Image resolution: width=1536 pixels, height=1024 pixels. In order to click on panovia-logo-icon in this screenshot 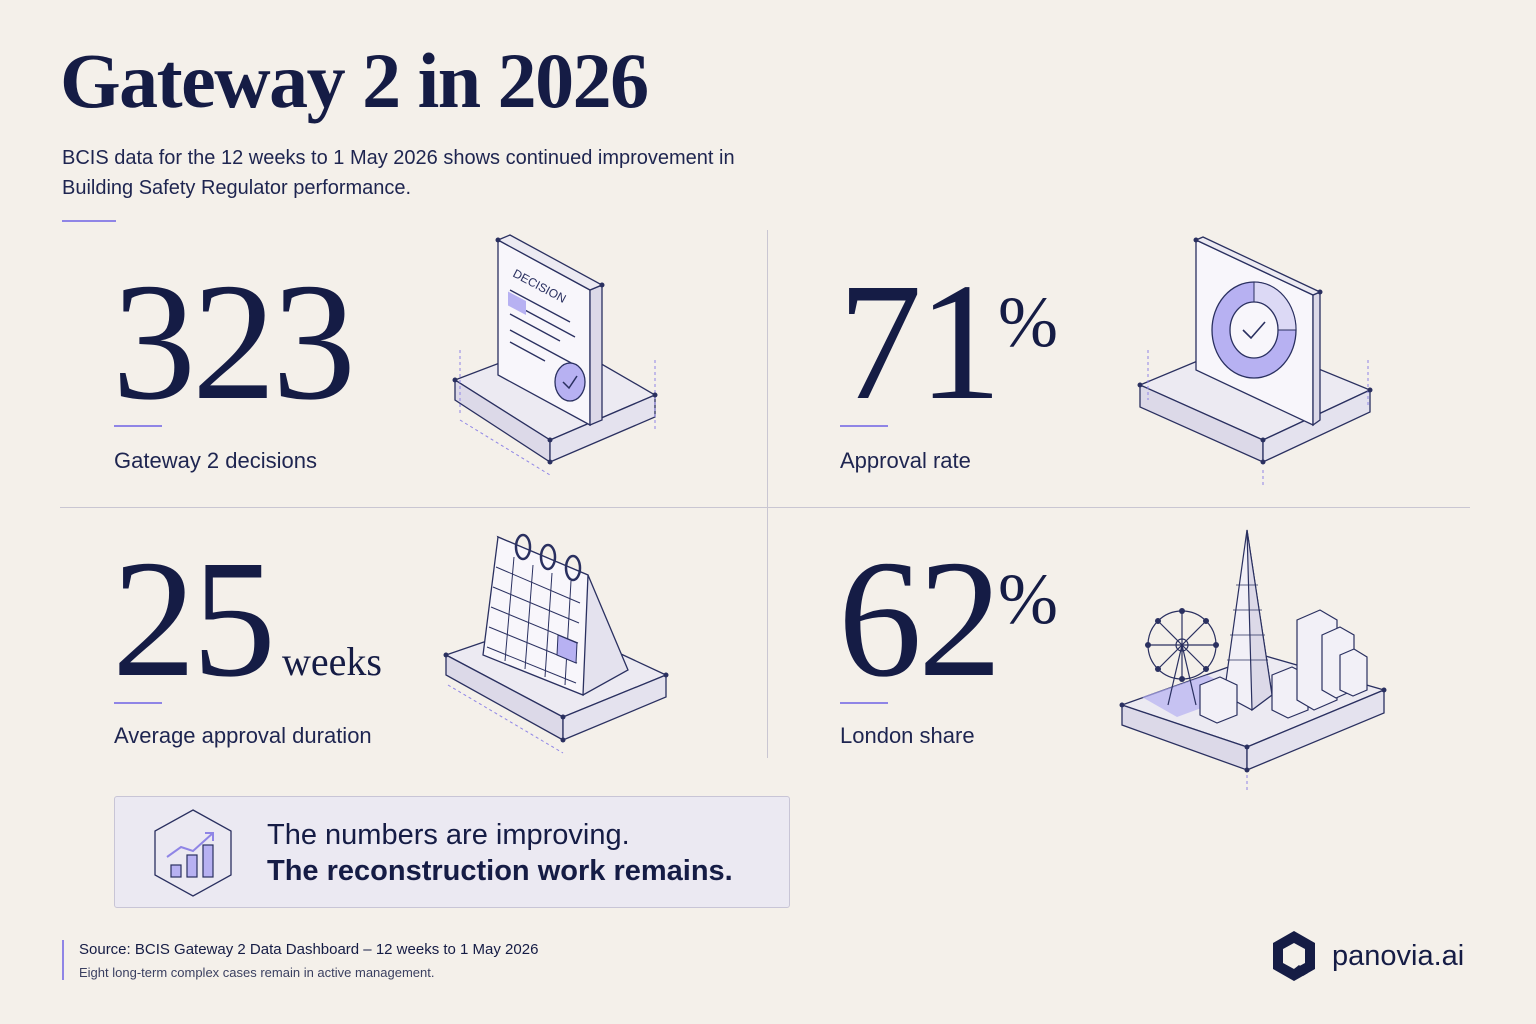, I will do `click(1294, 956)`.